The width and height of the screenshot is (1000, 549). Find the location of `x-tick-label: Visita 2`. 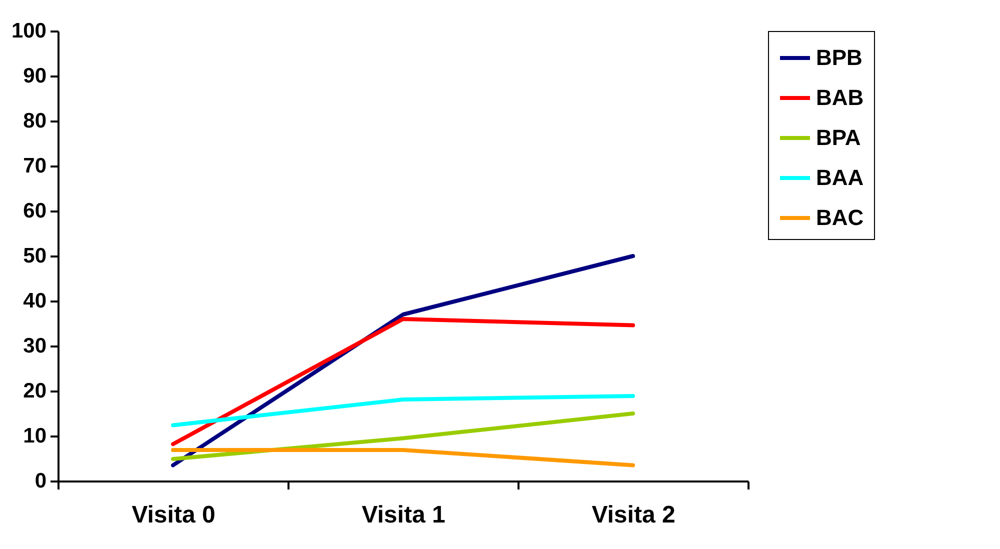

x-tick-label: Visita 2 is located at coordinates (634, 515).